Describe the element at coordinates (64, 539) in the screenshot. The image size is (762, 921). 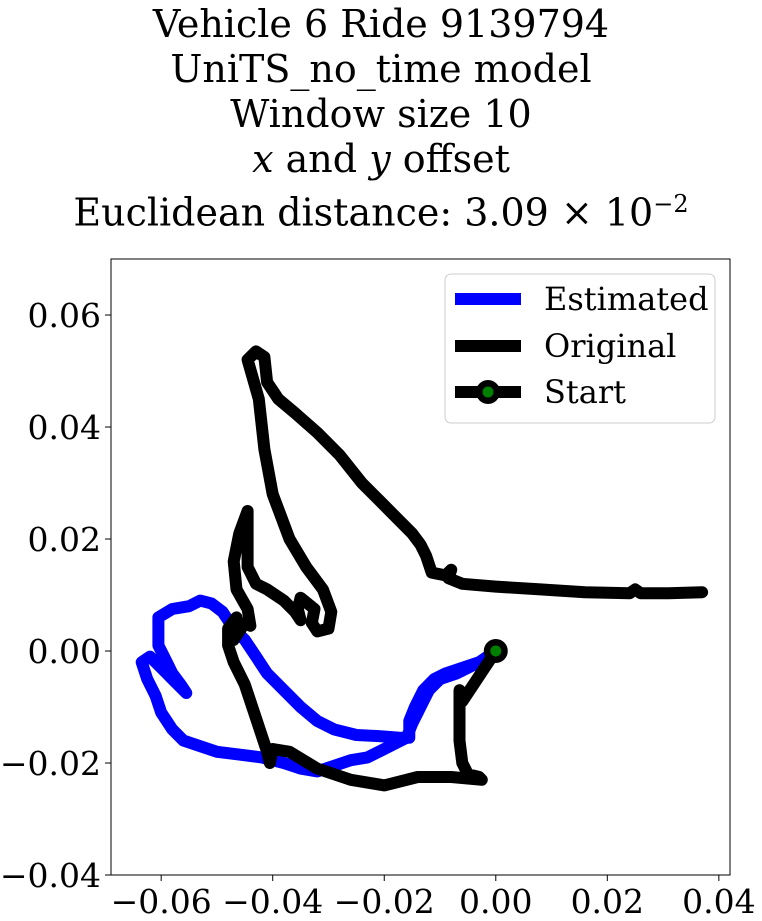
I see `y-tick-label: 0.02` at that location.